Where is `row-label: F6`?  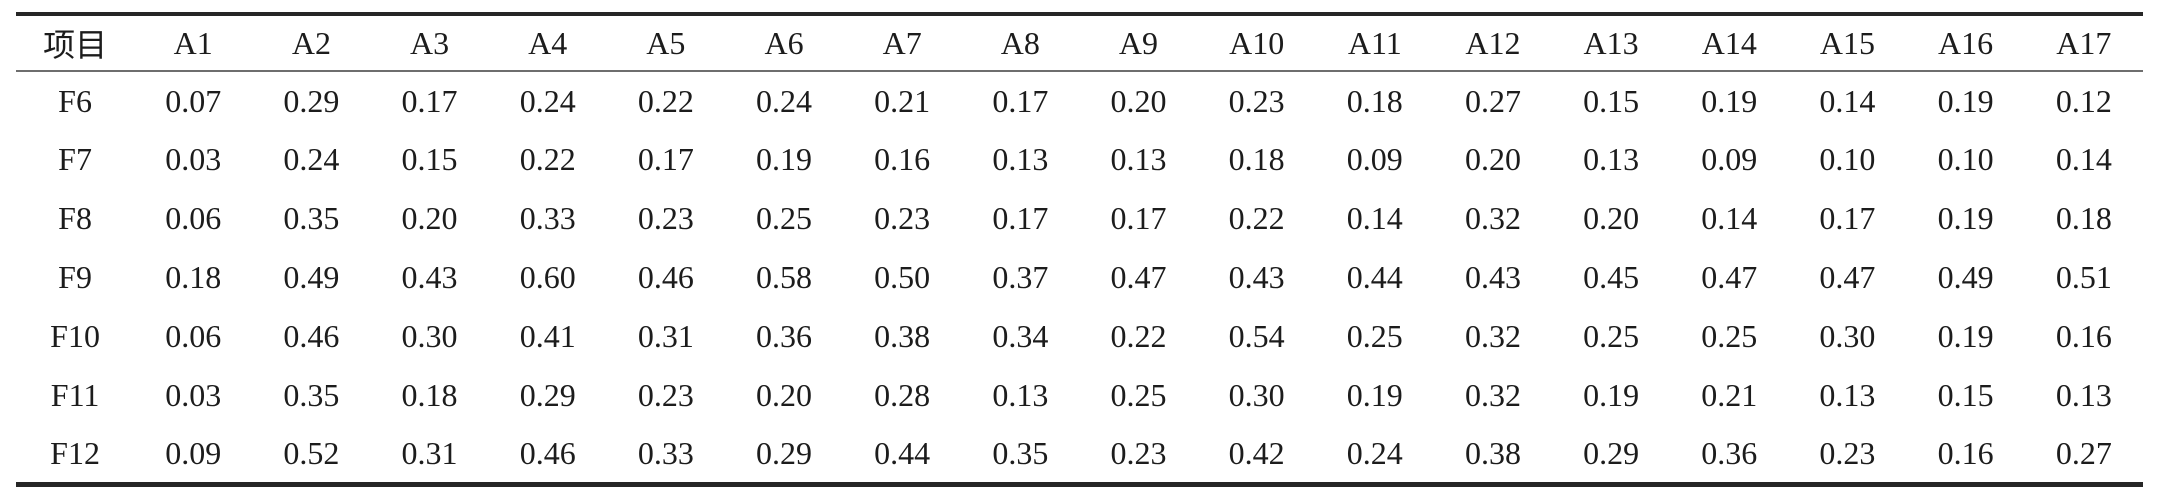 row-label: F6 is located at coordinates (75, 100).